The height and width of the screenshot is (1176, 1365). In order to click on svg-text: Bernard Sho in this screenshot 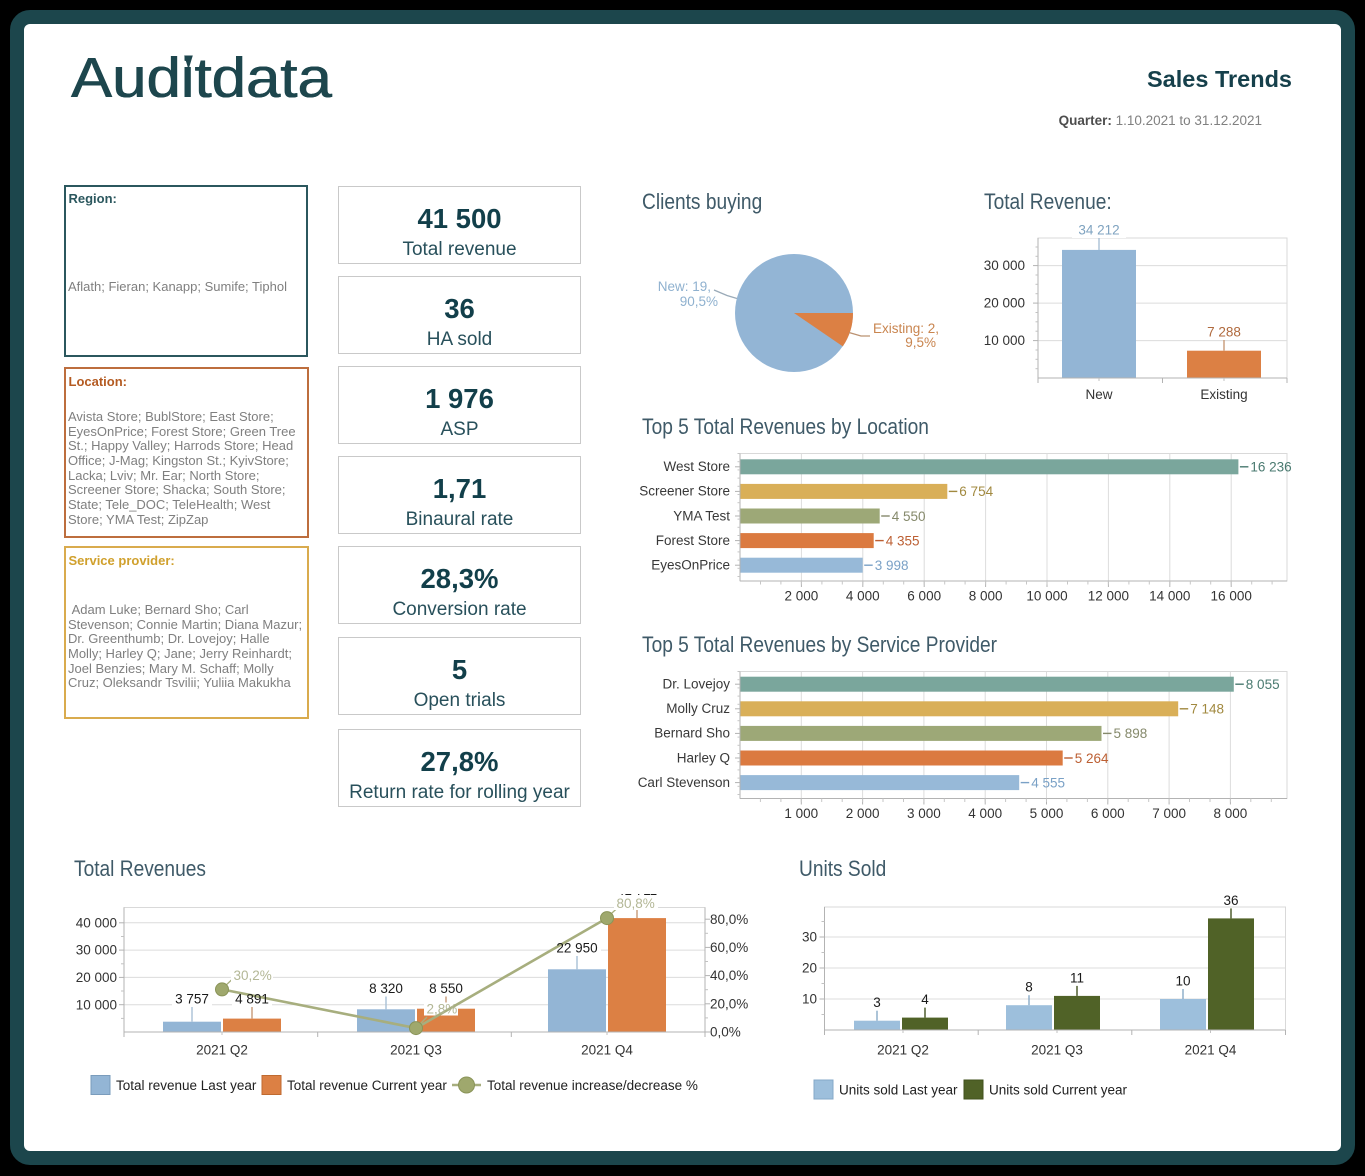, I will do `click(692, 733)`.